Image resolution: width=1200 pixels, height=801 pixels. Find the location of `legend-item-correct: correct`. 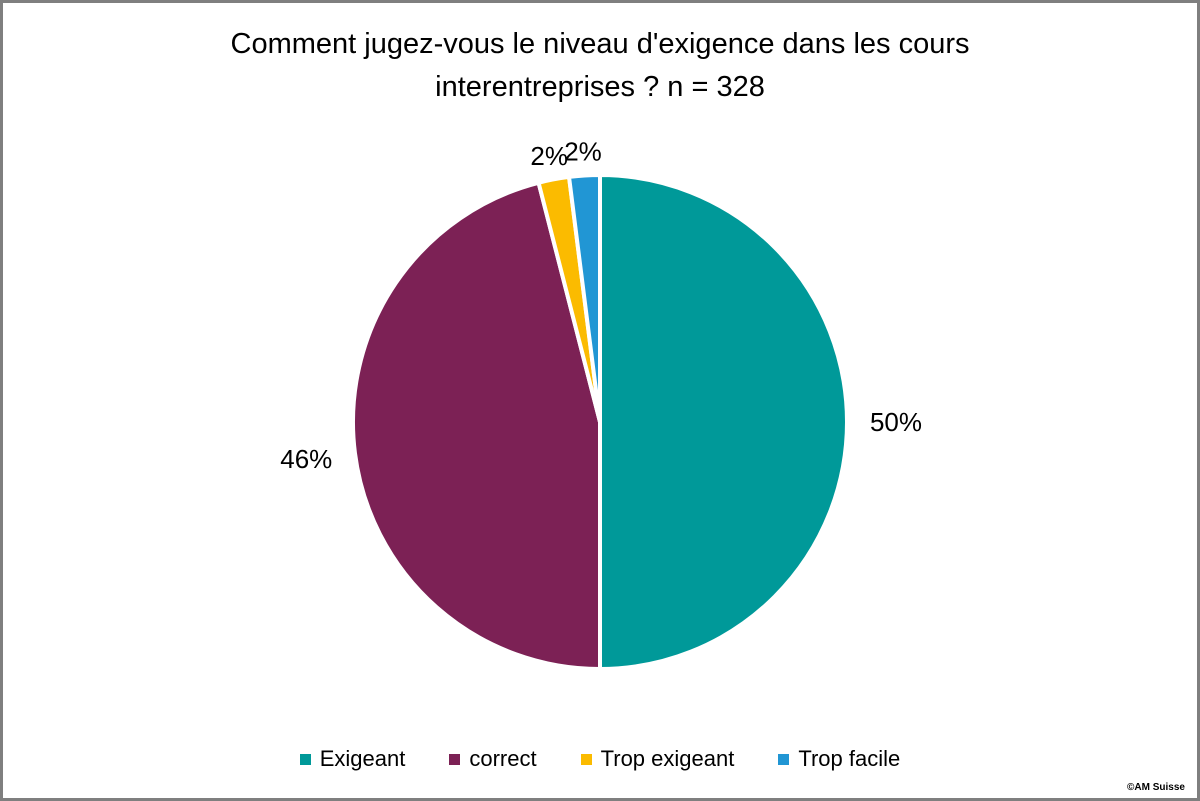

legend-item-correct: correct is located at coordinates (493, 759).